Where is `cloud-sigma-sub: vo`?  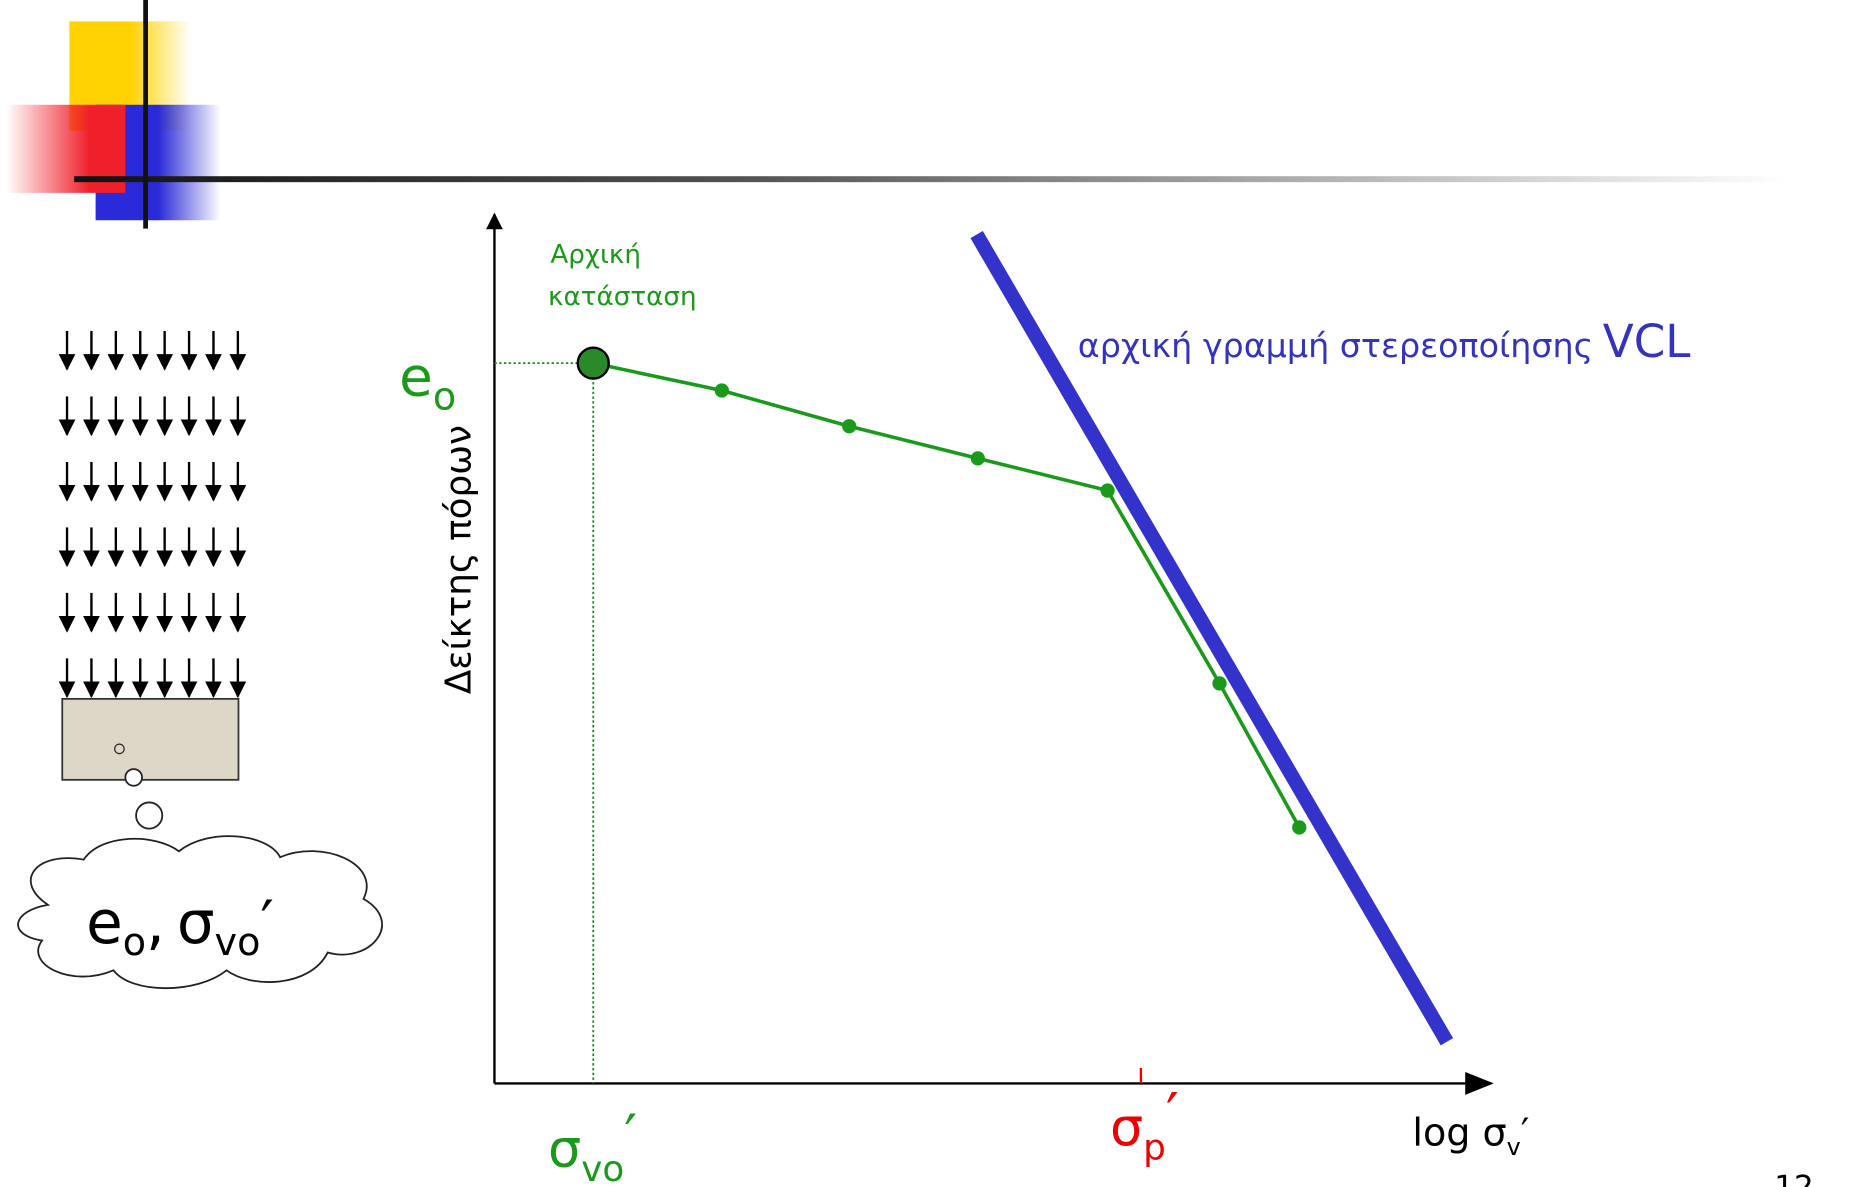
cloud-sigma-sub: vo is located at coordinates (238, 942).